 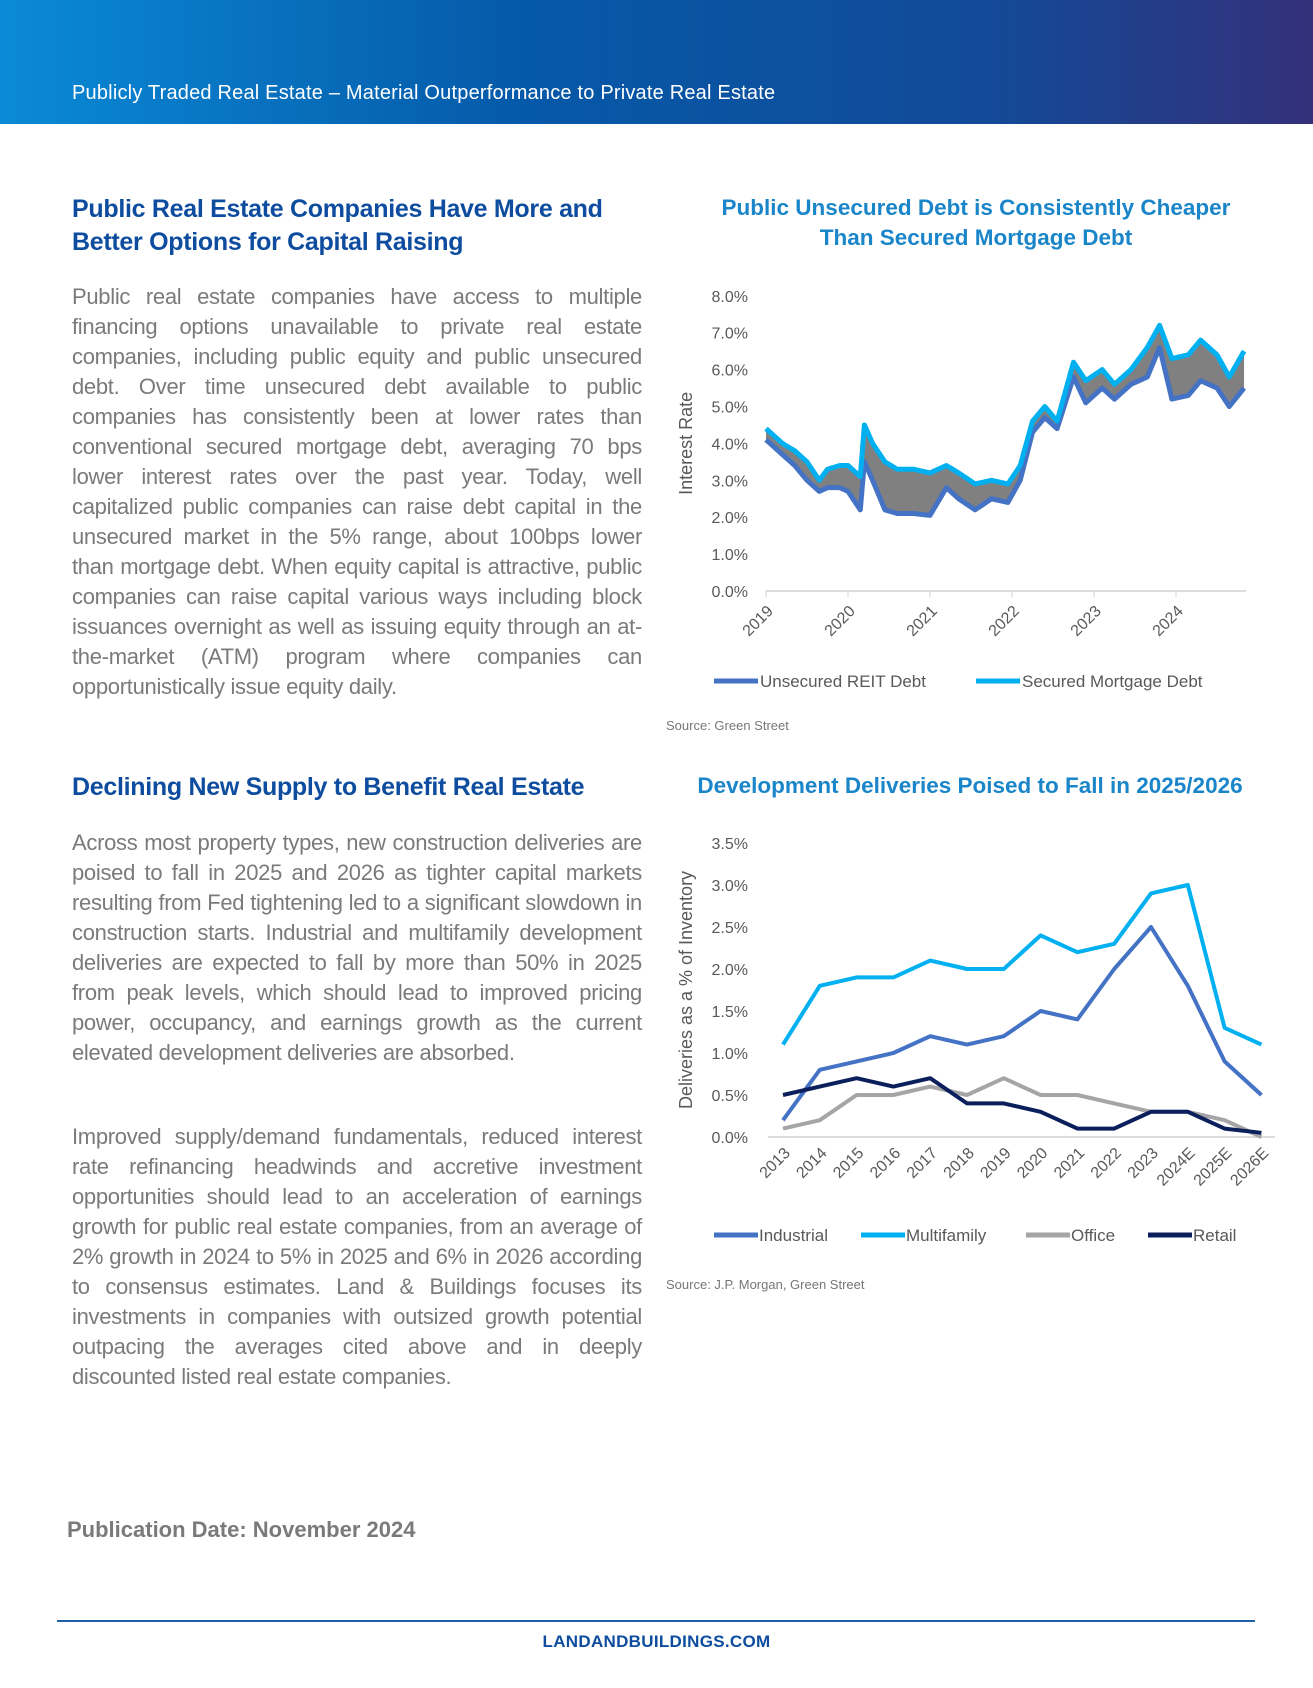 I want to click on chart2-x-tick: 2021, so click(x=1069, y=1163).